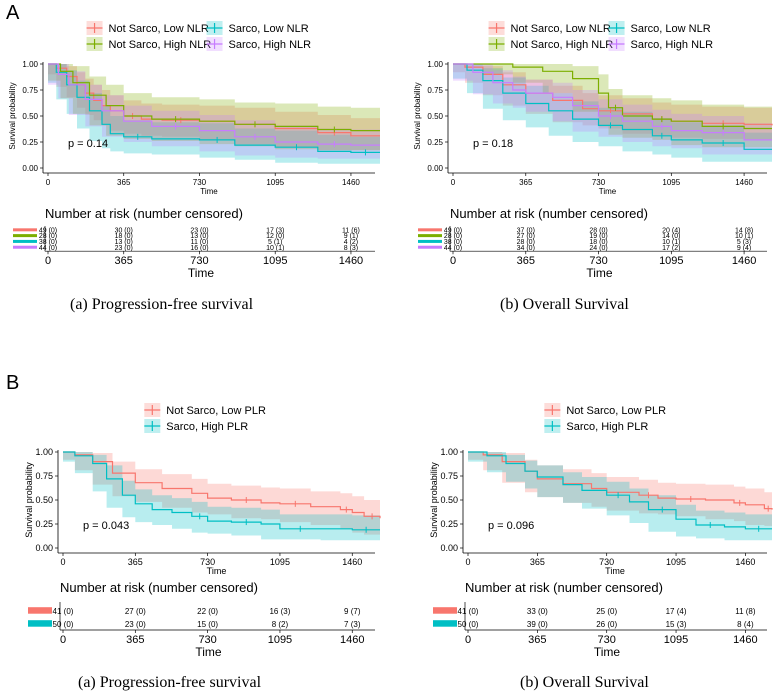 This screenshot has height=695, width=777. What do you see at coordinates (351, 236) in the screenshot?
I see `risk-cell: 9 (1)` at bounding box center [351, 236].